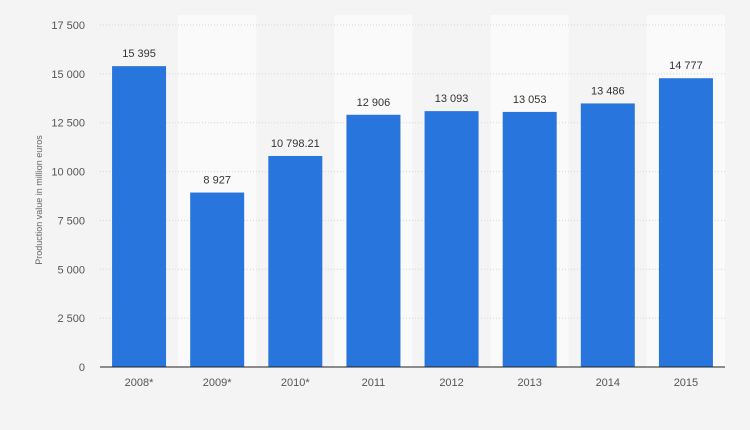 The height and width of the screenshot is (430, 750). What do you see at coordinates (451, 383) in the screenshot?
I see `x-tick-label: 2012` at bounding box center [451, 383].